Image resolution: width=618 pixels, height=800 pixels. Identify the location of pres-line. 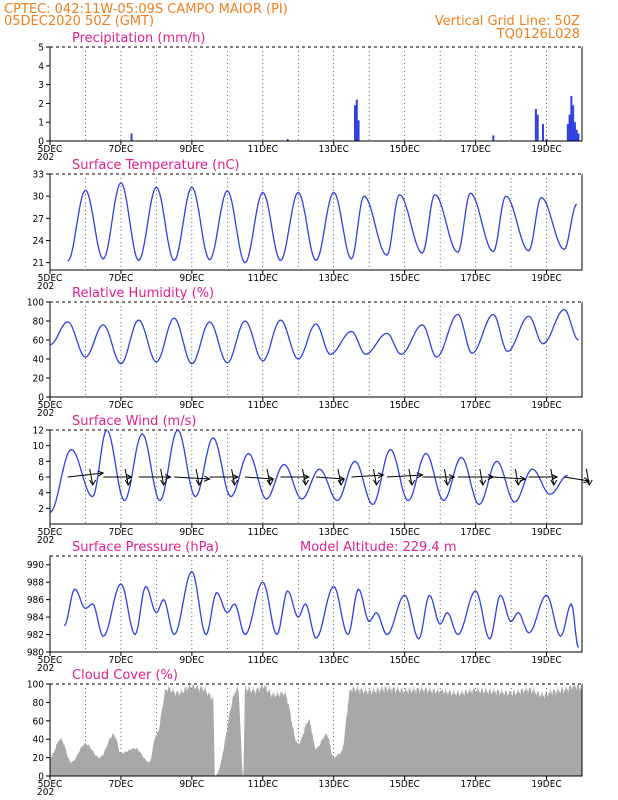
(321, 609).